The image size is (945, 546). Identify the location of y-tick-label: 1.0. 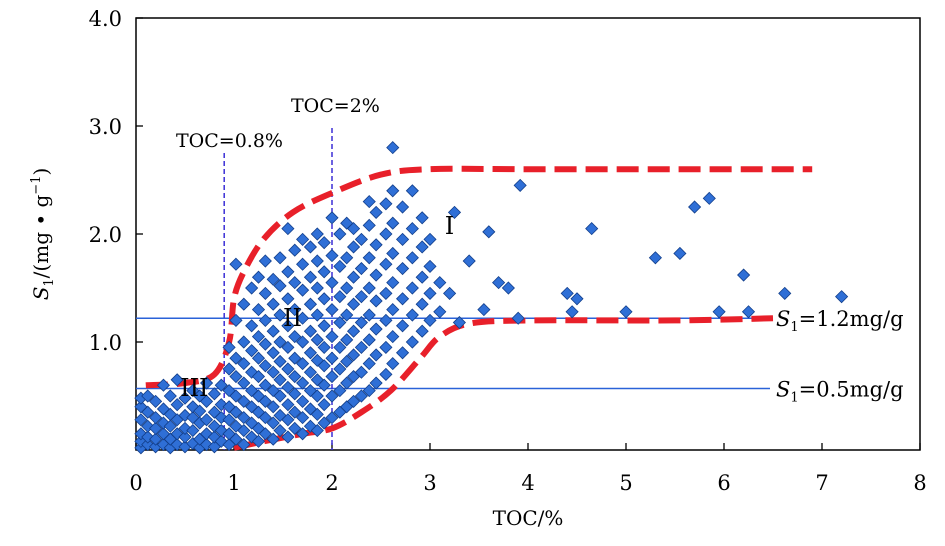
(105, 343).